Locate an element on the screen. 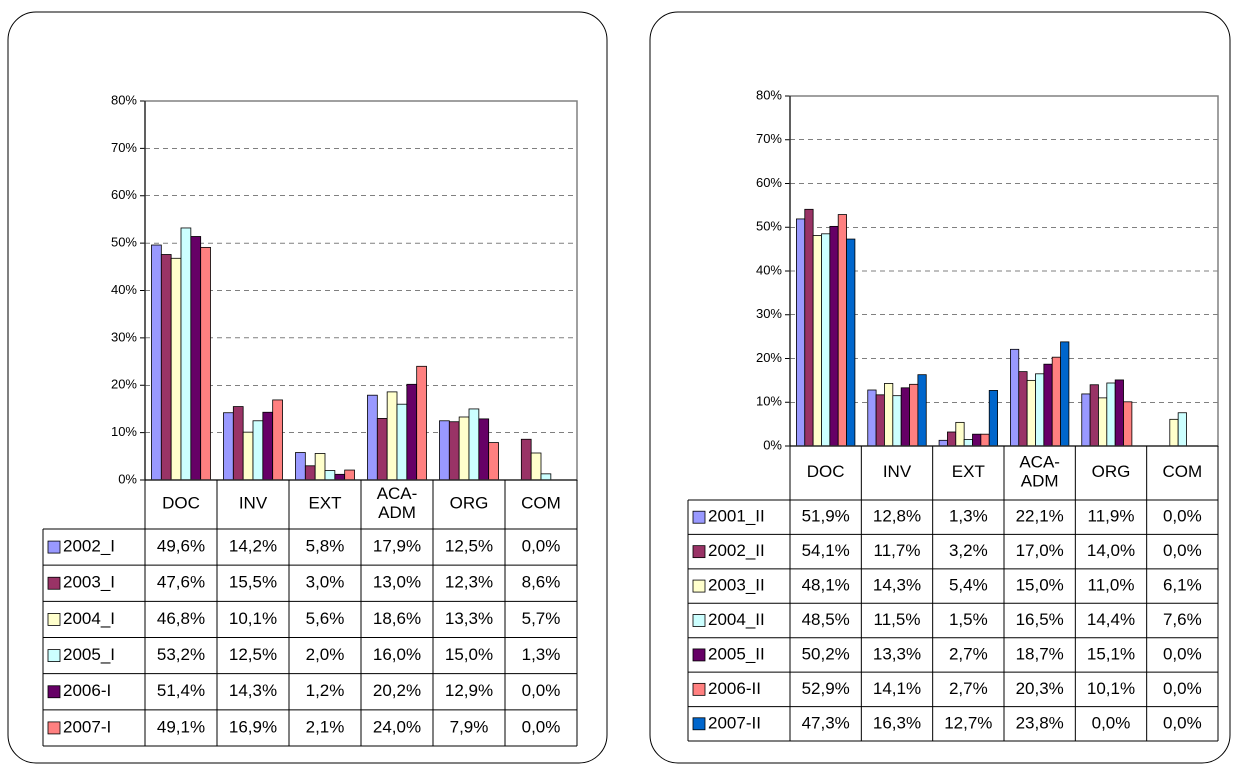 The height and width of the screenshot is (765, 1237). legend-label: 2002_I is located at coordinates (89, 546).